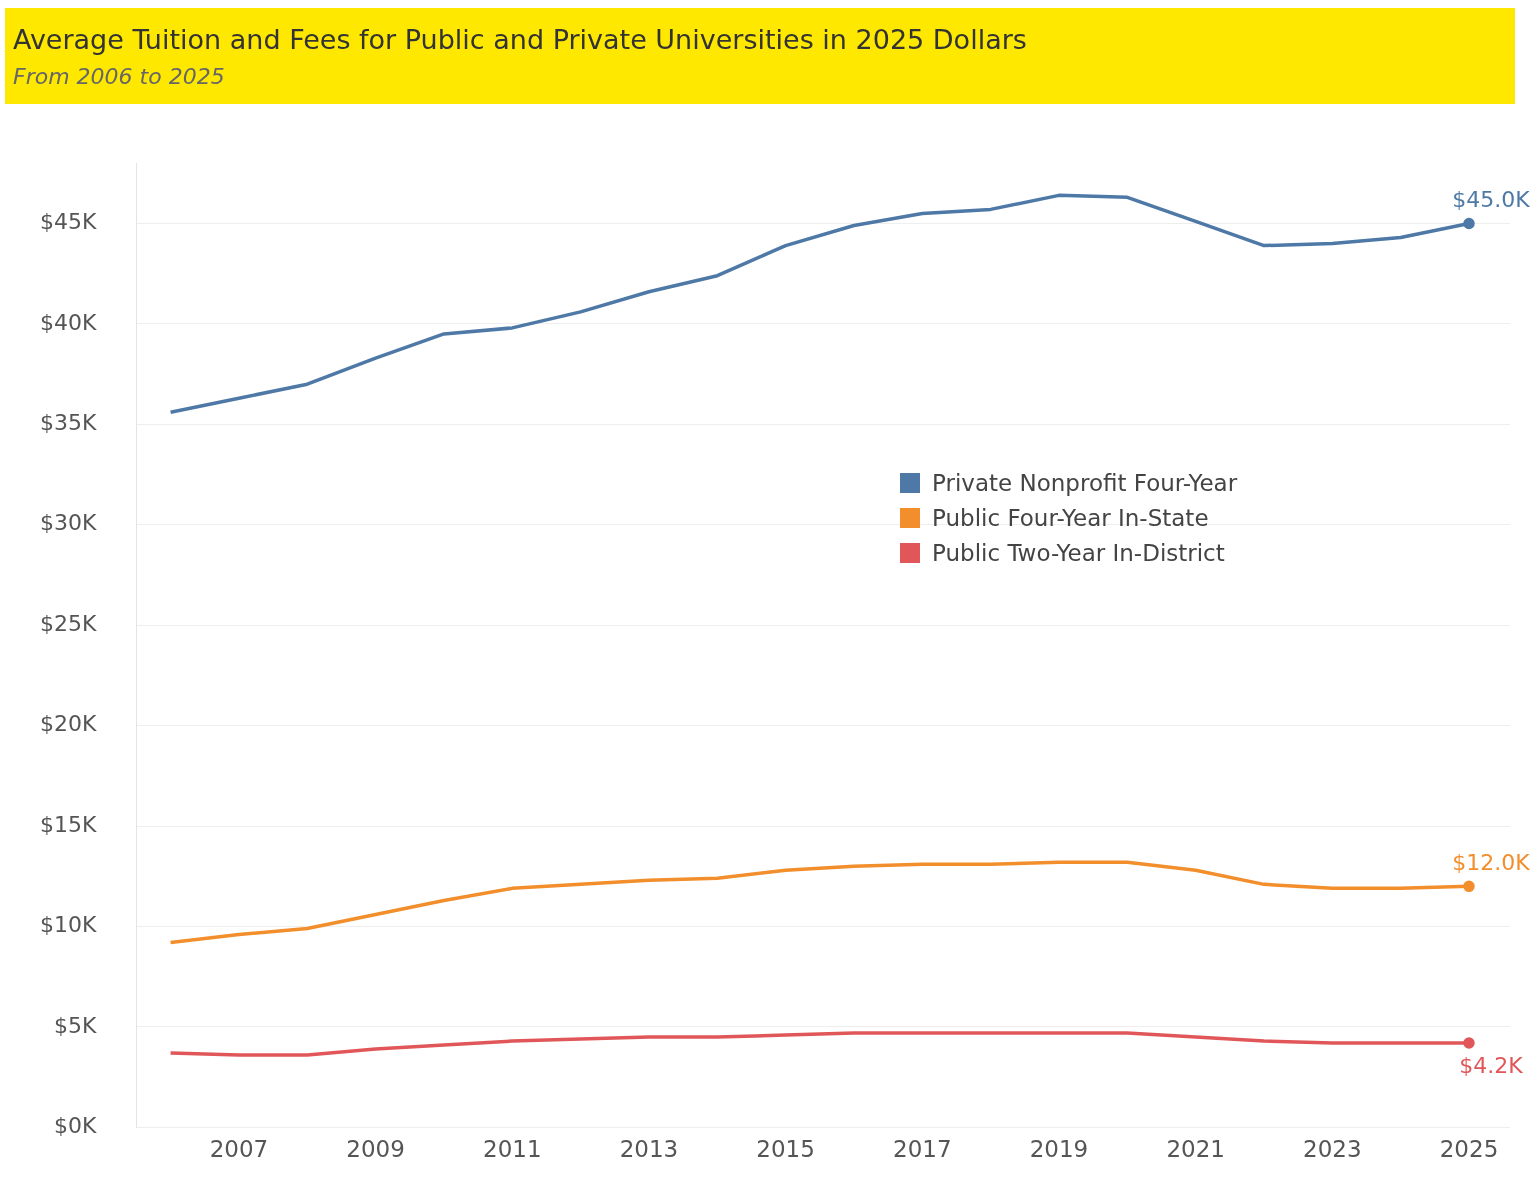 The image size is (1530, 1192). Describe the element at coordinates (922, 1149) in the screenshot. I see `x-tick-label: 2017` at that location.